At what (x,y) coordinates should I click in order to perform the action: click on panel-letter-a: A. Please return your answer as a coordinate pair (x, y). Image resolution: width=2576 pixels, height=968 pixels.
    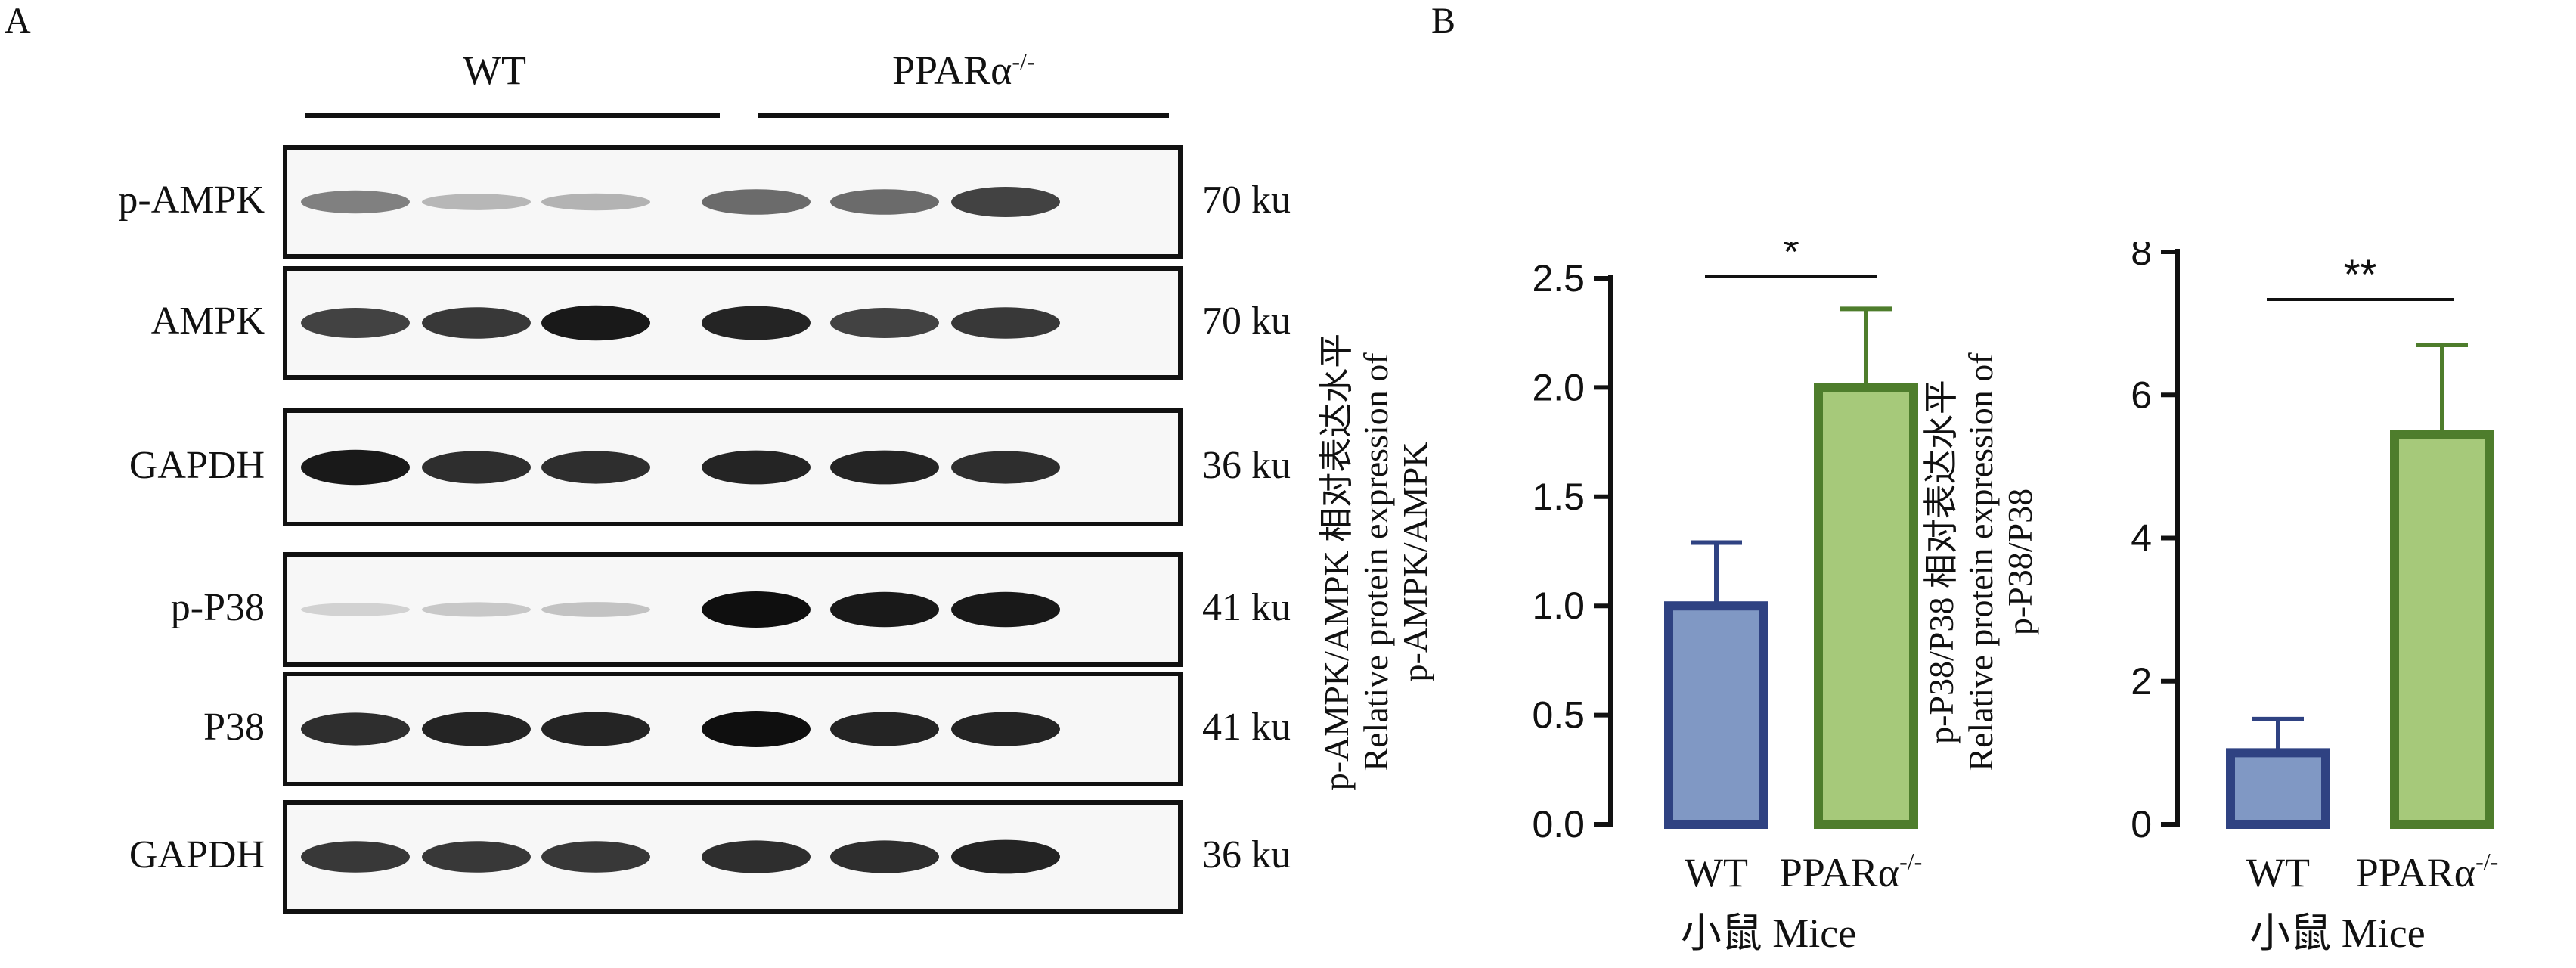
    Looking at the image, I should click on (18, 21).